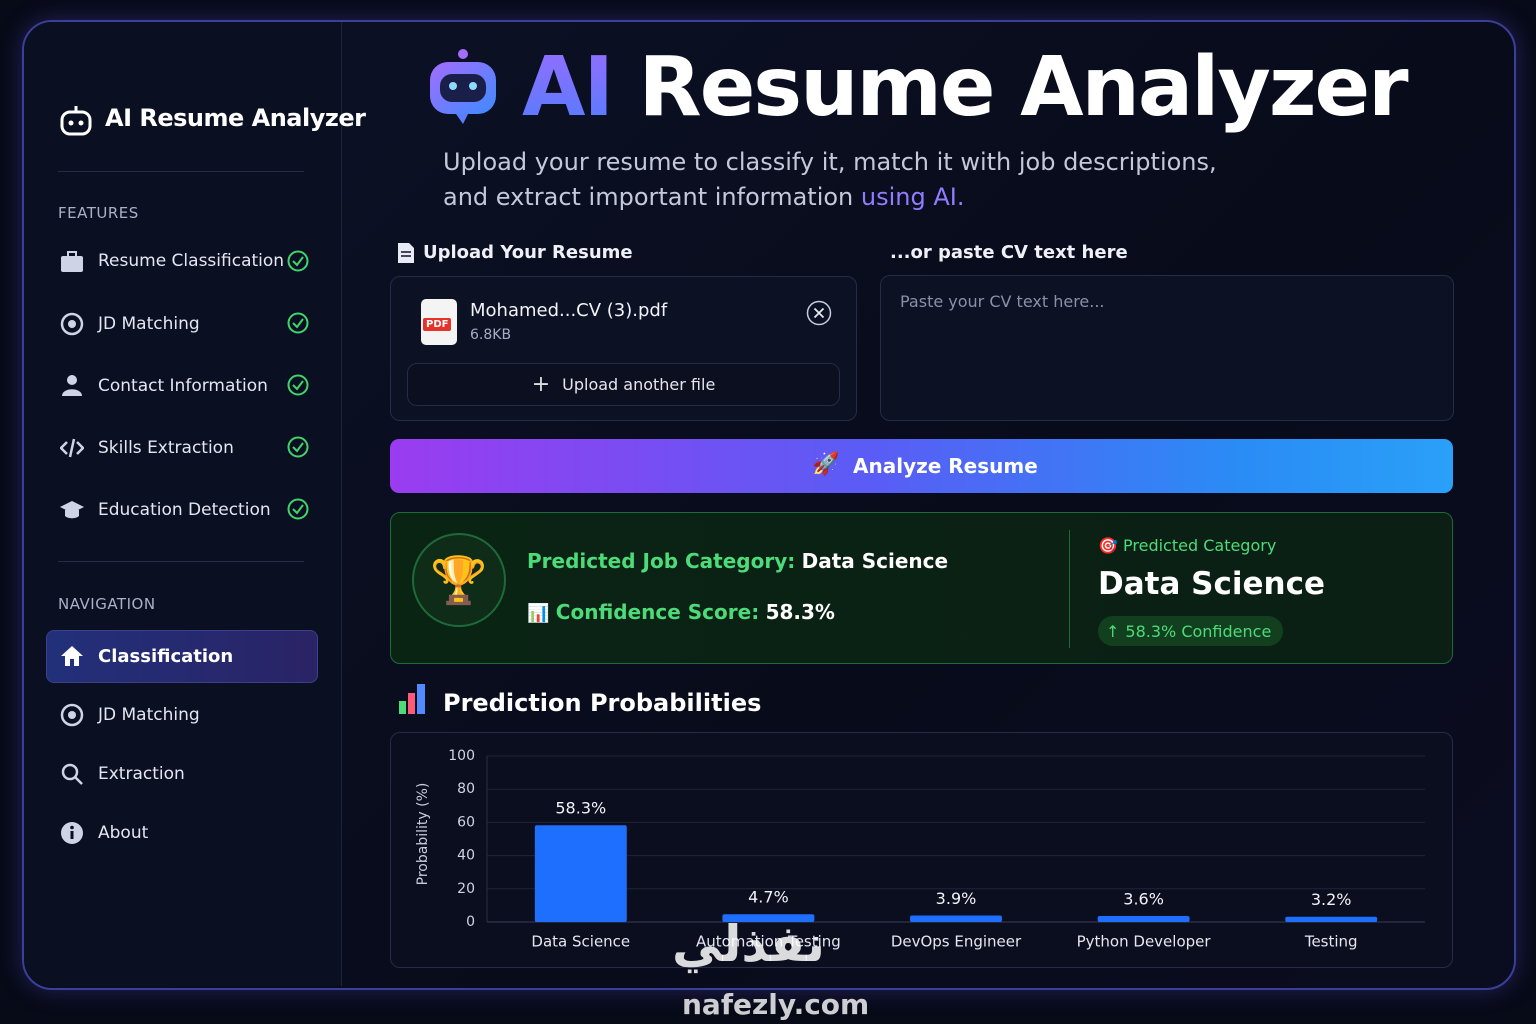  What do you see at coordinates (602, 703) in the screenshot?
I see `chart-title: Prediction Probabilities` at bounding box center [602, 703].